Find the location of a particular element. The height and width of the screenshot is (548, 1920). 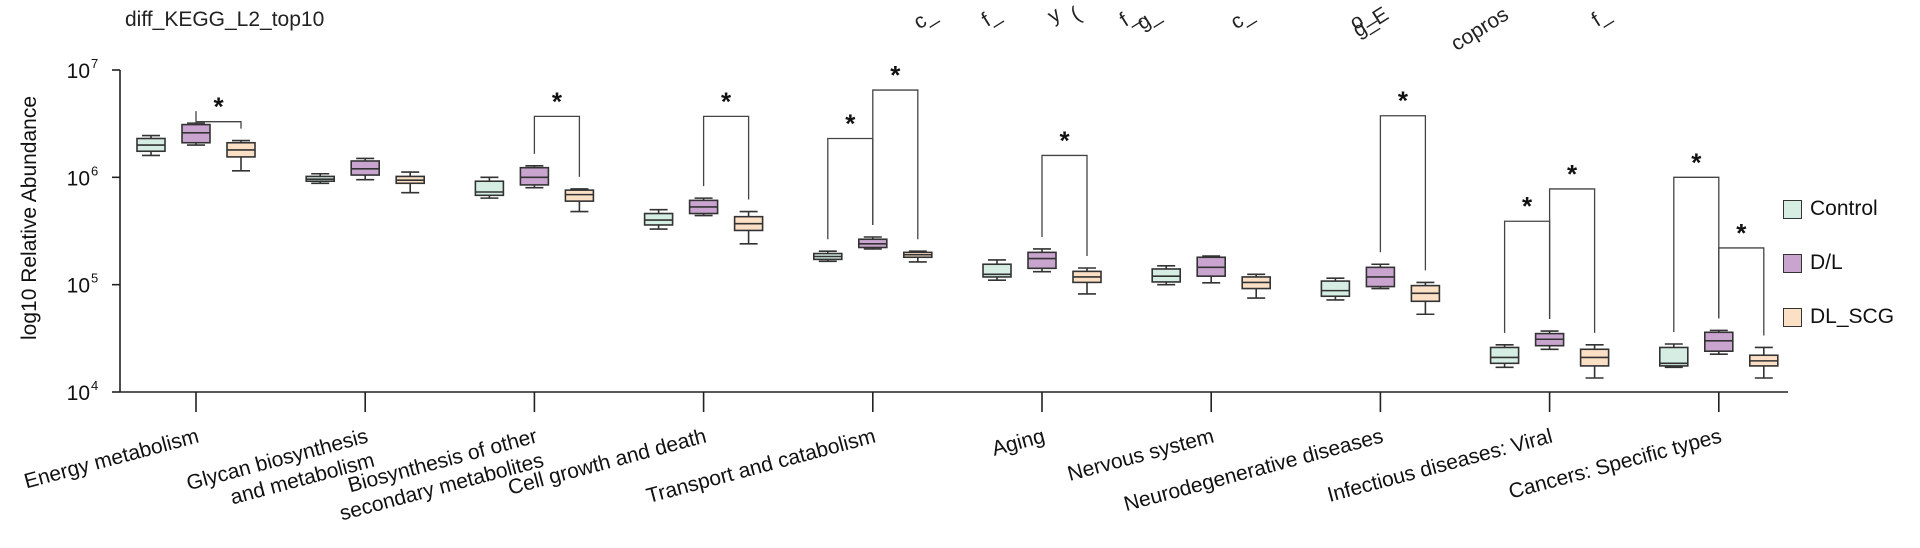

x-tick-label: Aging is located at coordinates (1018, 443).